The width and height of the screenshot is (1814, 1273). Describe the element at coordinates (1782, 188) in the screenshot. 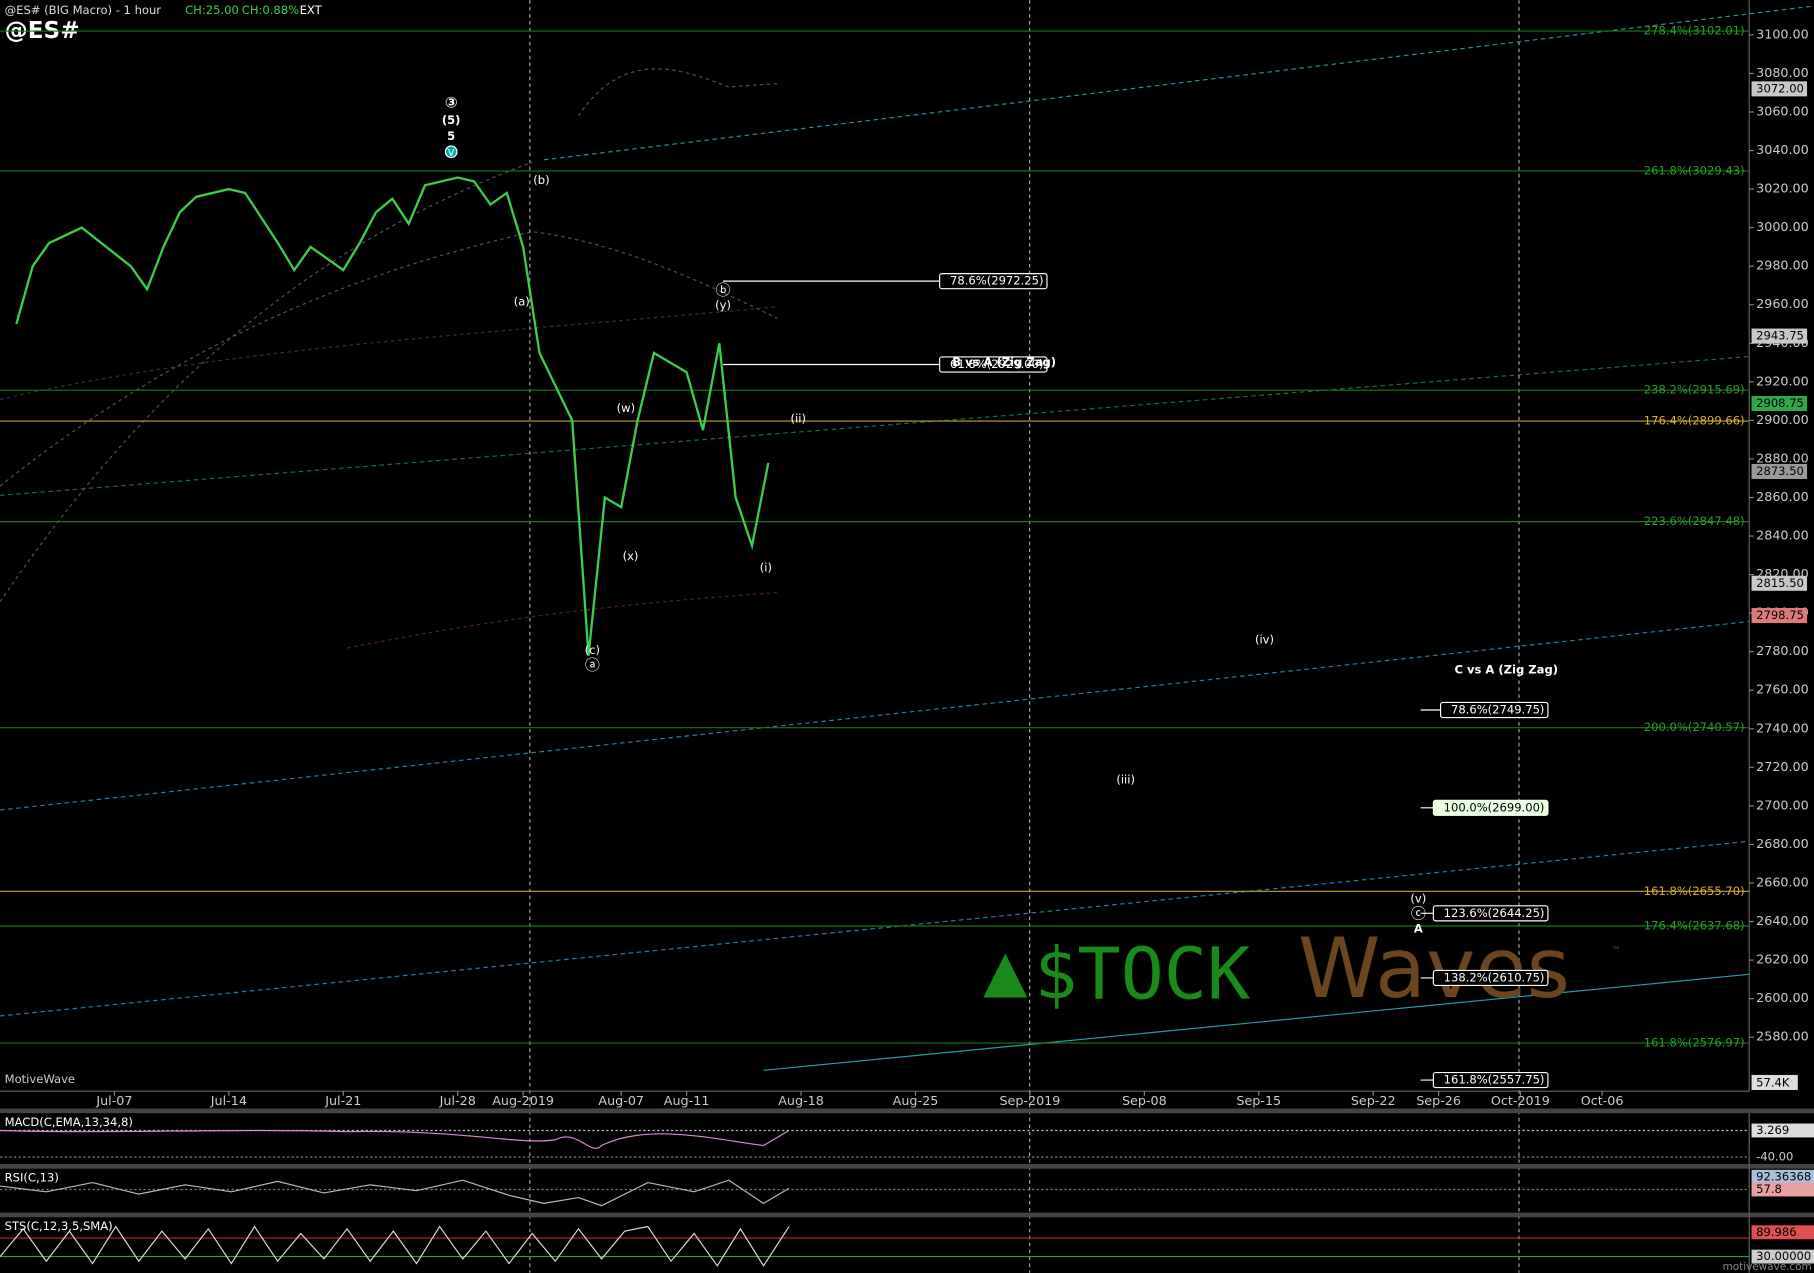

I see `y-tick-label: 3020.00` at that location.